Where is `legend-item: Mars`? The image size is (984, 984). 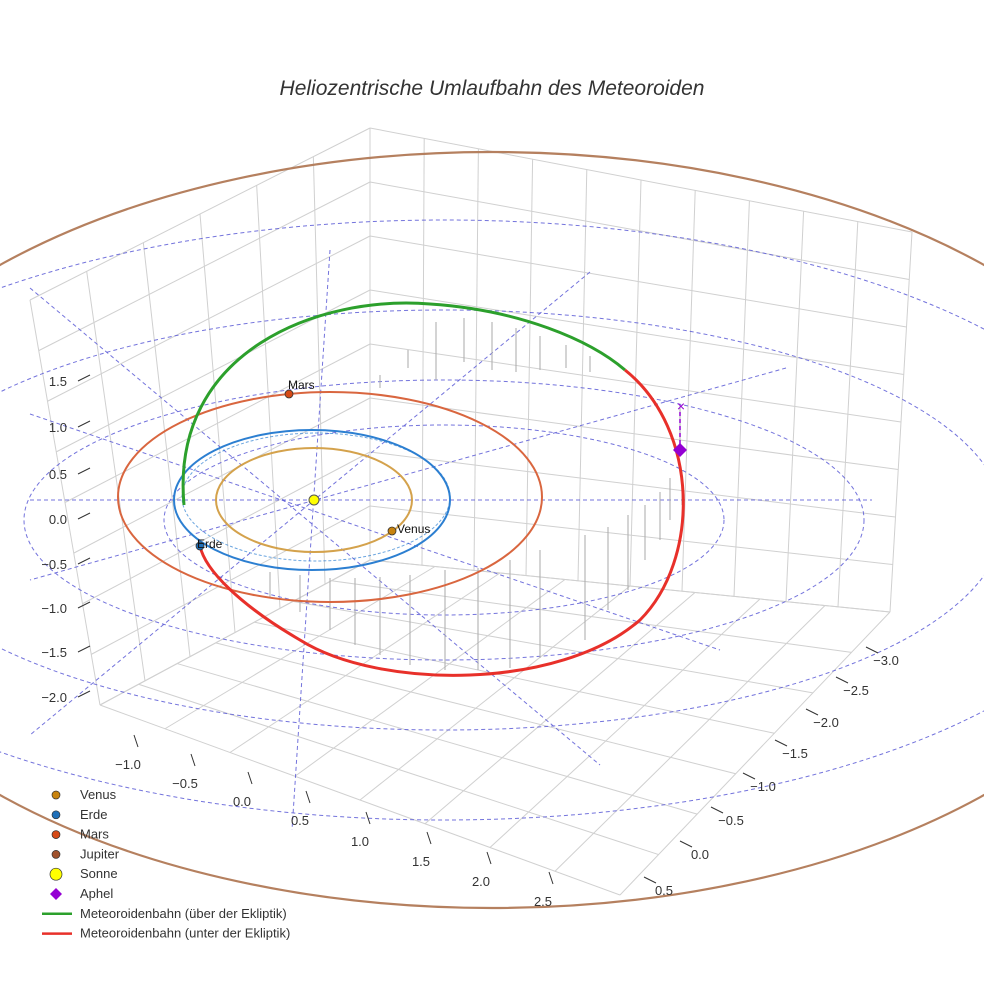 legend-item: Mars is located at coordinates (80, 834).